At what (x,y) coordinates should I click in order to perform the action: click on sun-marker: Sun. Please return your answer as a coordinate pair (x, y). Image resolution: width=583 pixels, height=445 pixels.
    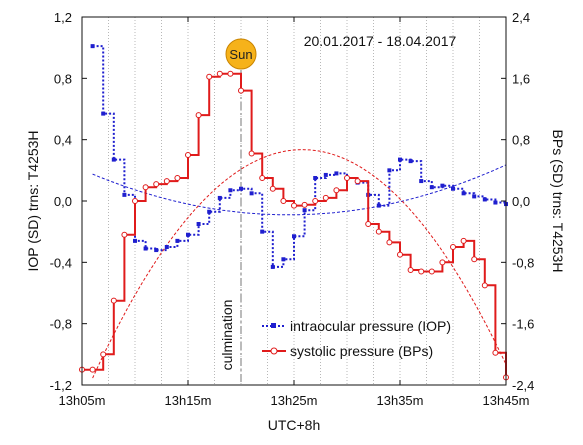
    Looking at the image, I should click on (241, 54).